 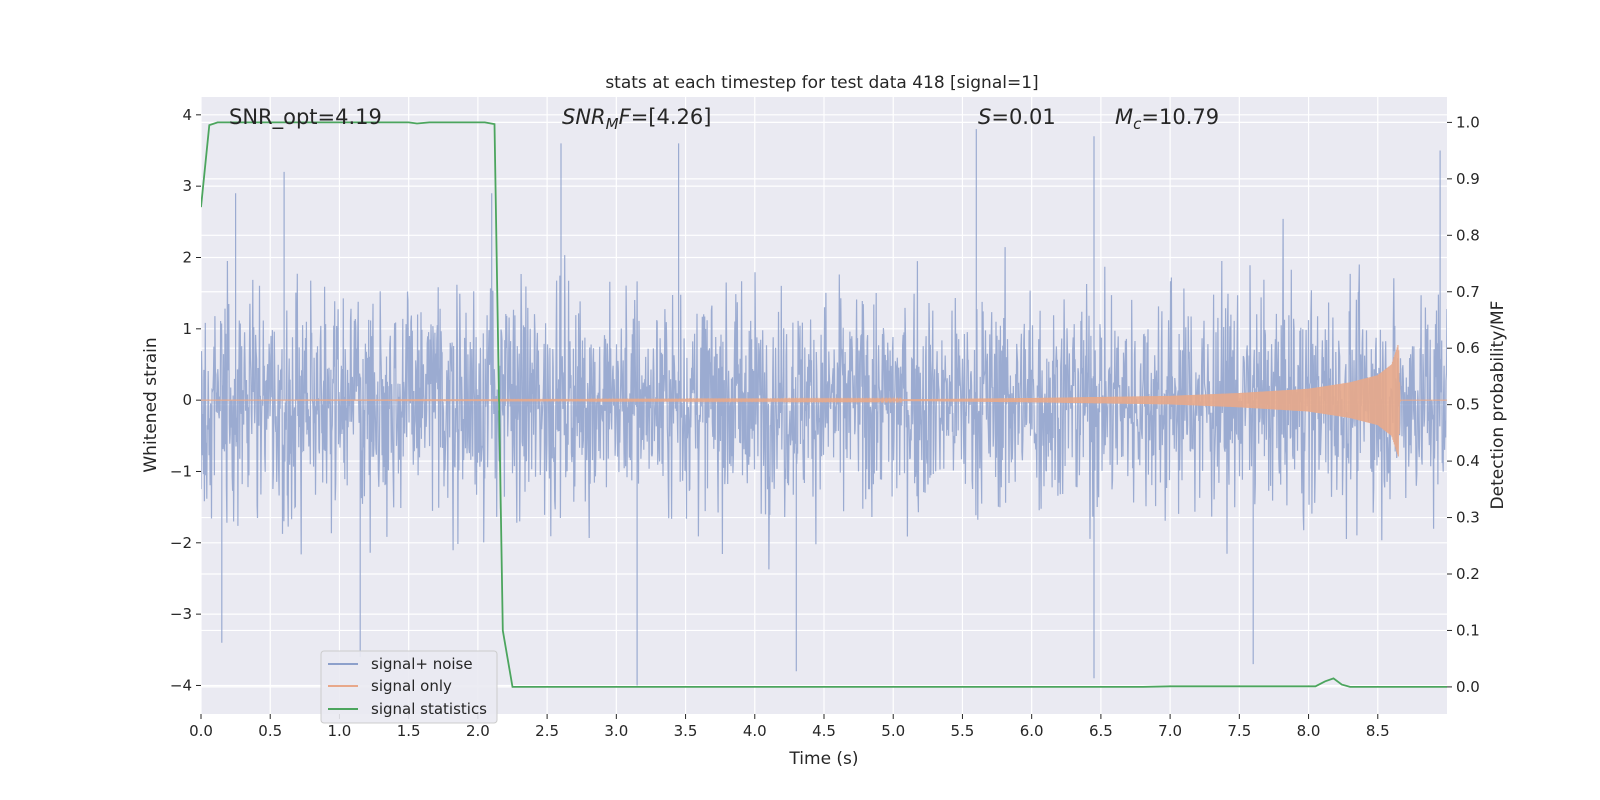 What do you see at coordinates (151, 404) in the screenshot?
I see `y-left-axis-label: Whitened strain` at bounding box center [151, 404].